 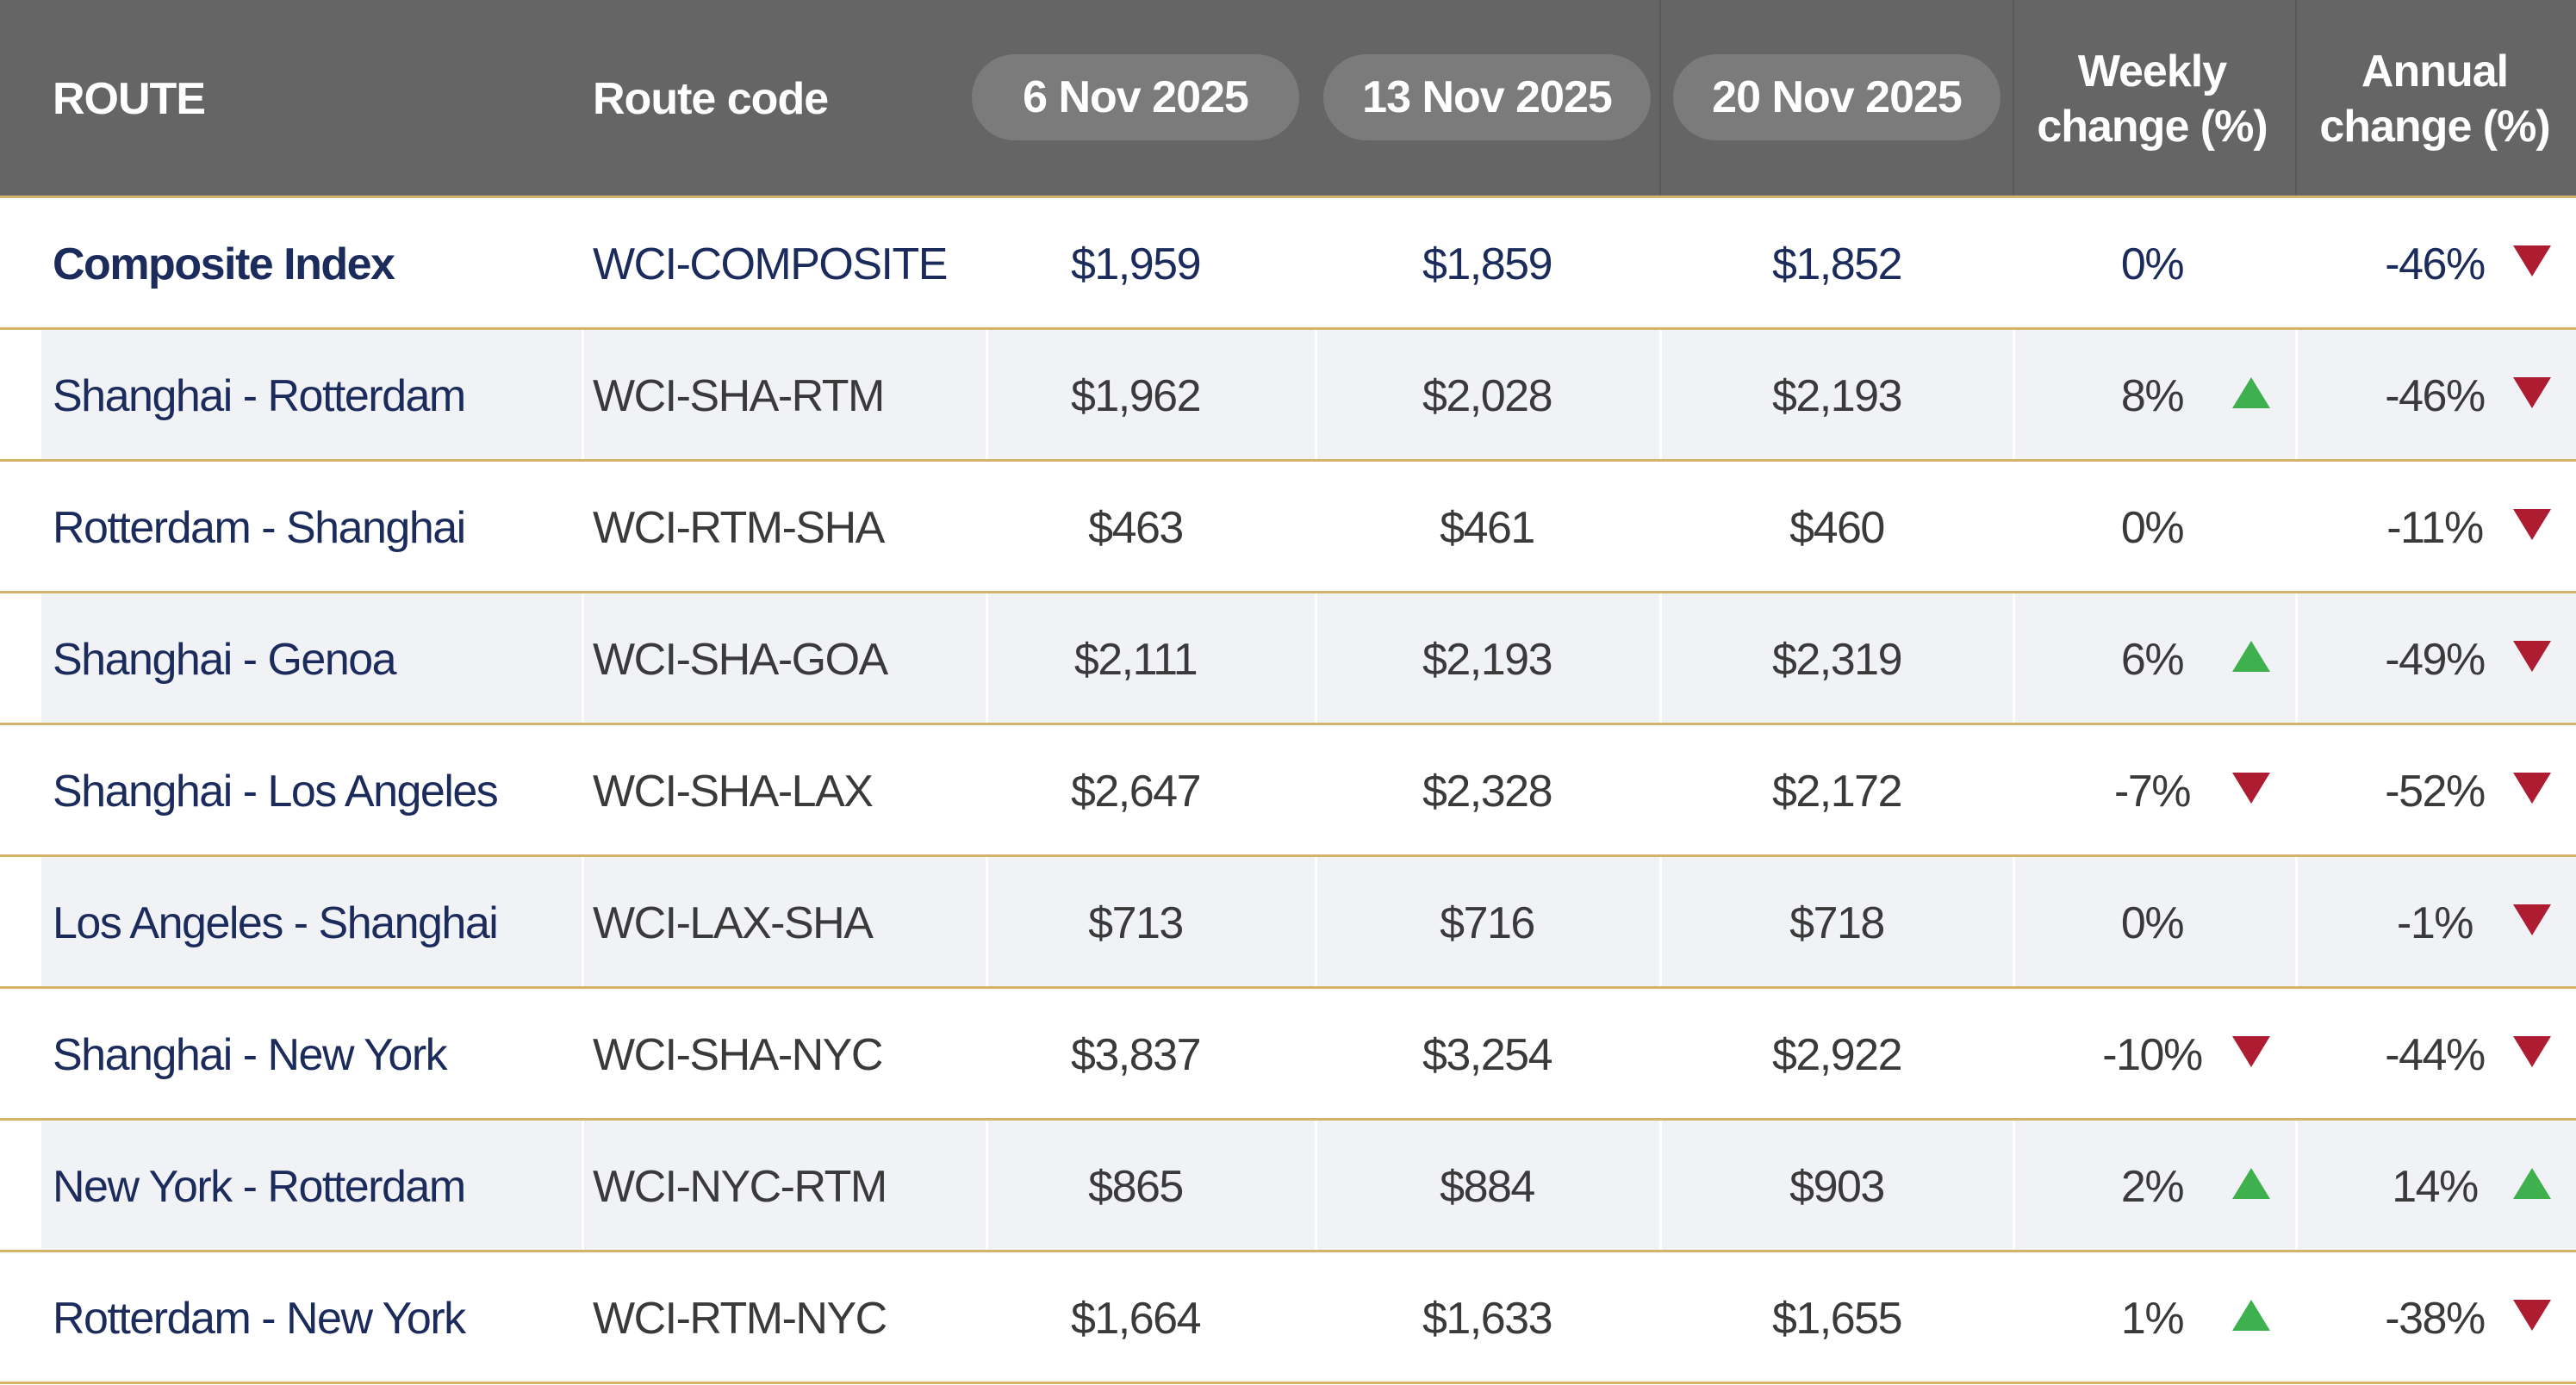 I want to click on route-code: WCI-SHA-RTM, so click(x=739, y=396).